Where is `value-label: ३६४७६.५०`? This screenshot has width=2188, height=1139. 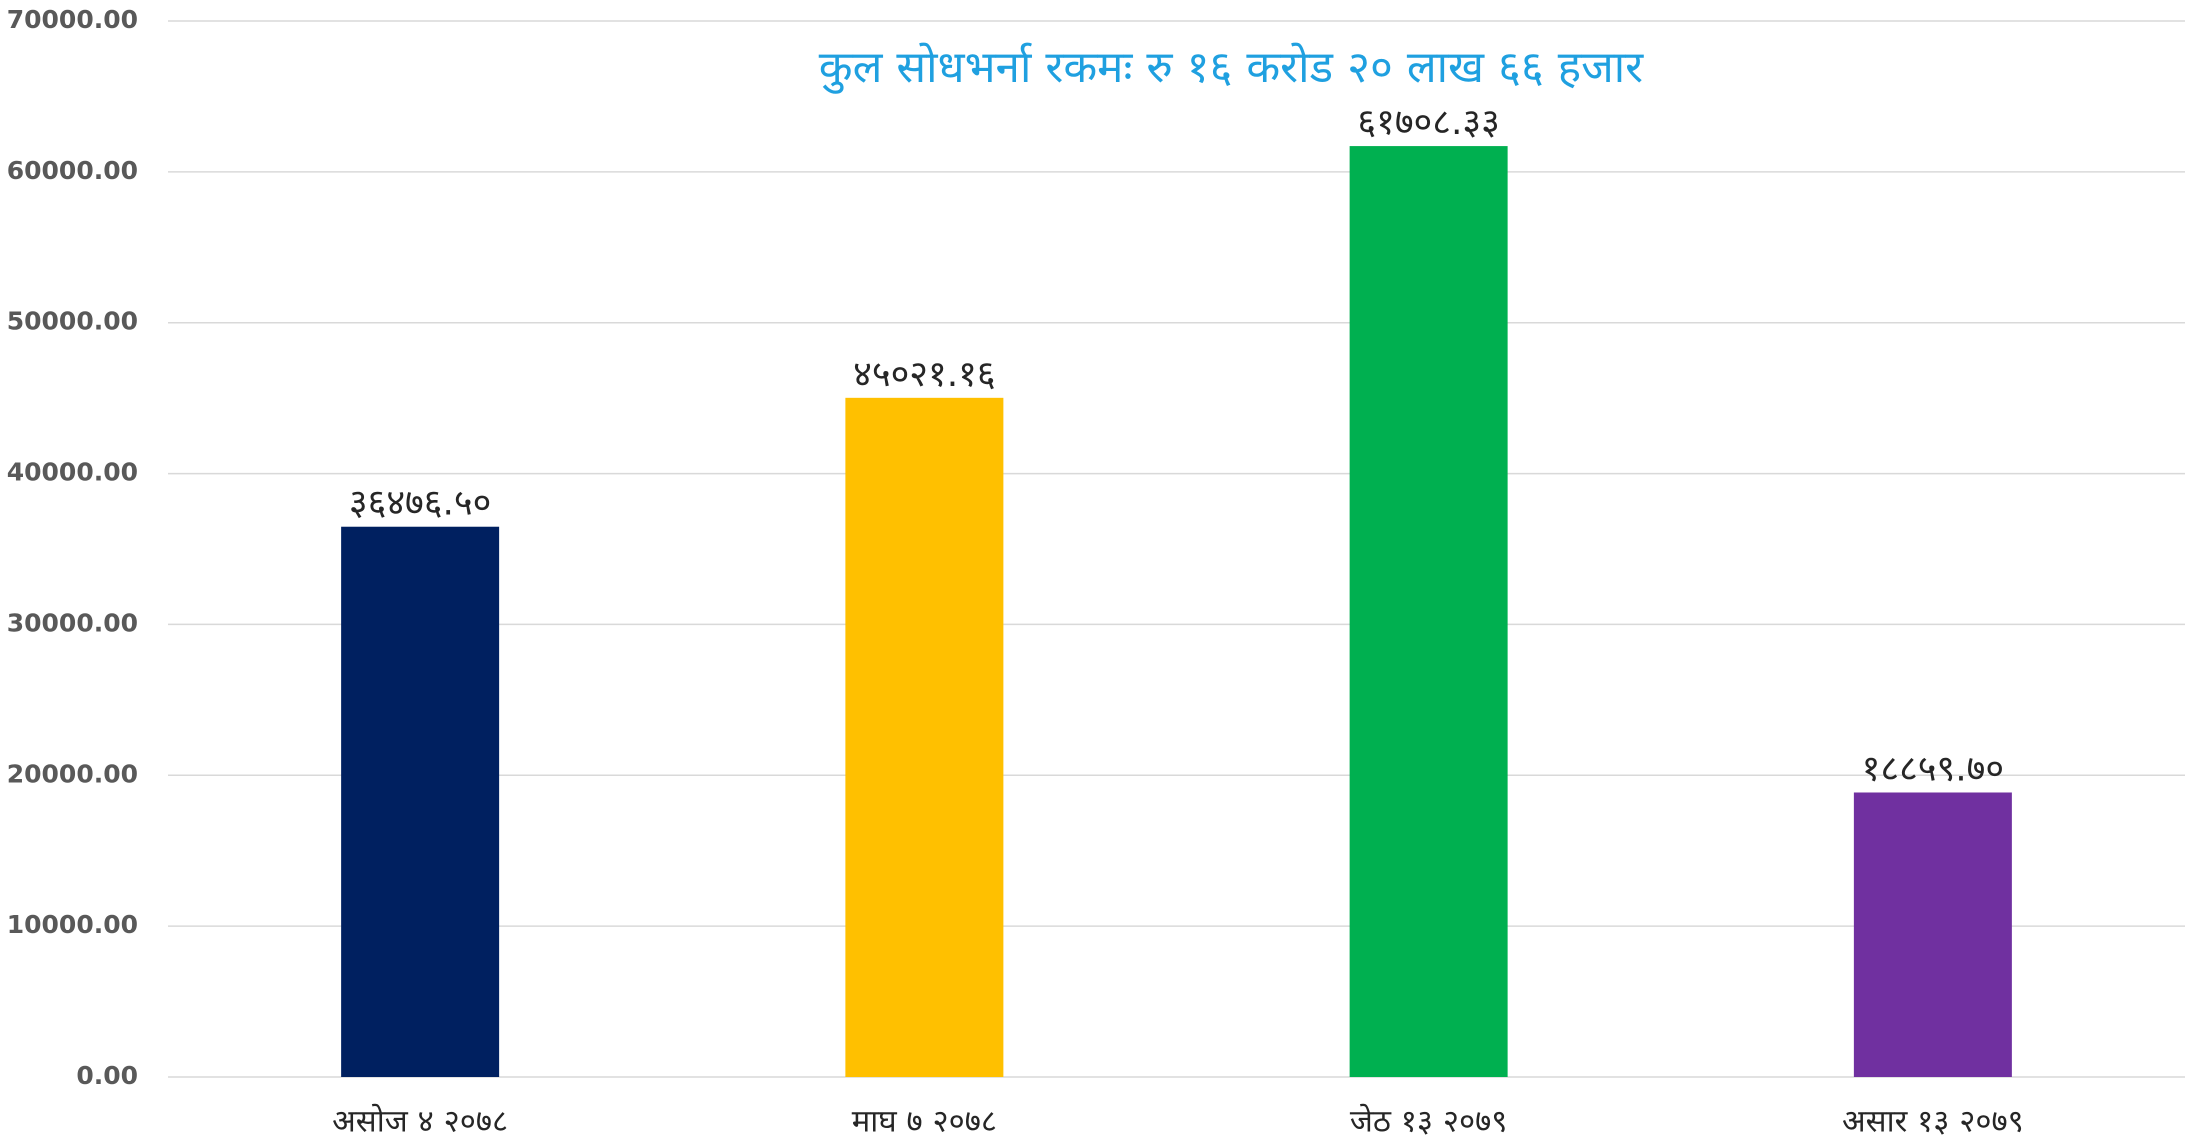 value-label: ३६४७६.५० is located at coordinates (420, 503).